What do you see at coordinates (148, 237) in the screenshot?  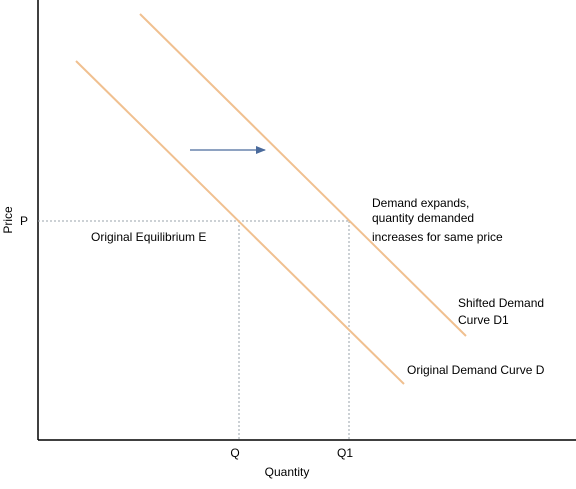 I see `equilibrium-label: Original Equilibrium E` at bounding box center [148, 237].